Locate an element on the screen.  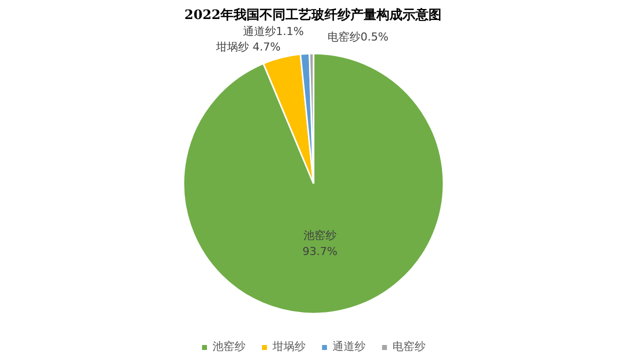
category-label: 电窑纱0.5% is located at coordinates (358, 37).